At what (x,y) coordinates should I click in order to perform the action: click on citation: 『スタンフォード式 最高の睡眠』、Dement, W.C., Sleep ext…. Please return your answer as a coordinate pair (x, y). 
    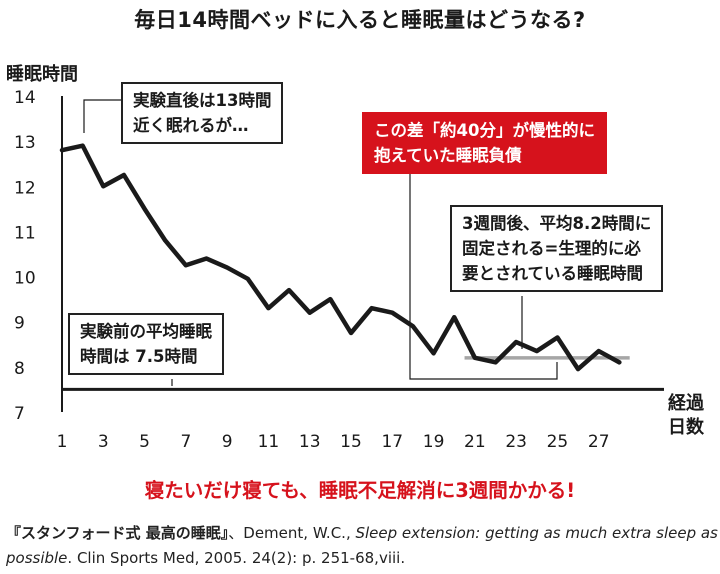
    Looking at the image, I should click on (362, 546).